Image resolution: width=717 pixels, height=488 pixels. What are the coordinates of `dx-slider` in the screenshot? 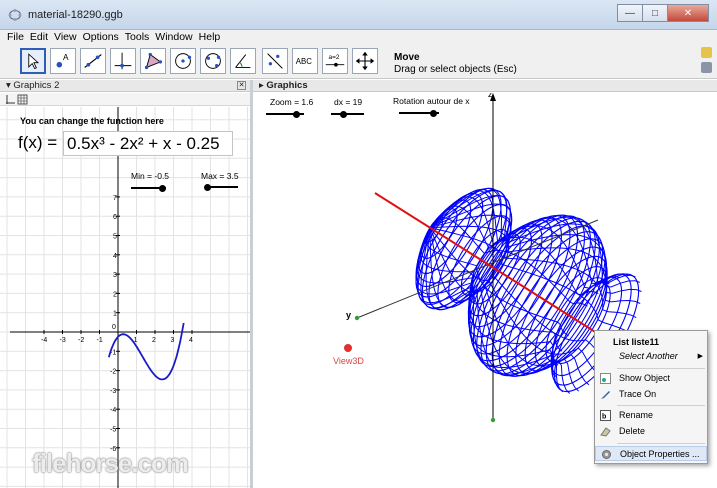 It's located at (347, 114).